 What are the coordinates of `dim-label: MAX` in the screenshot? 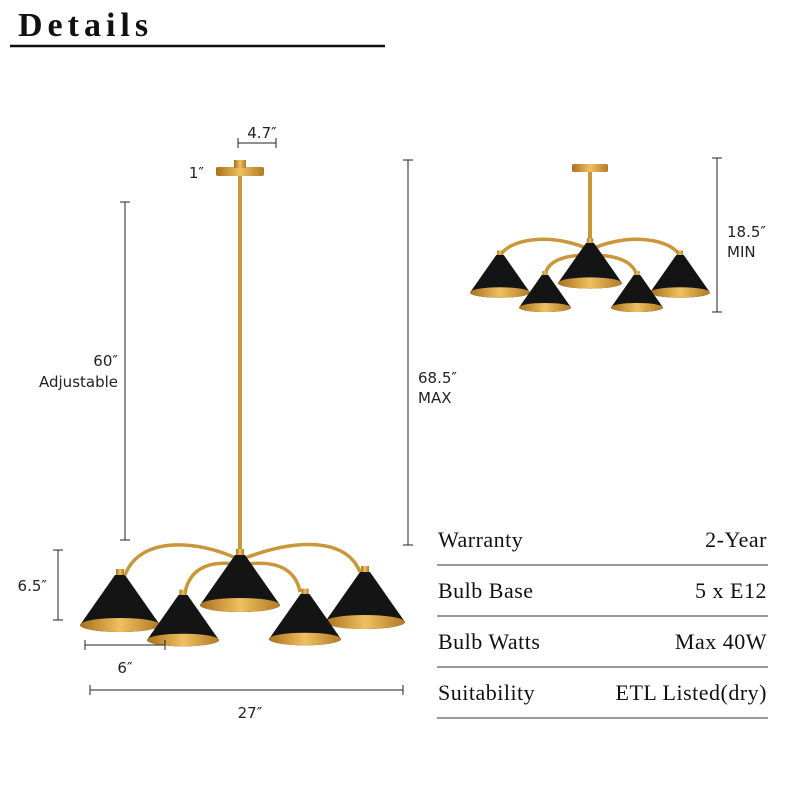 It's located at (434, 398).